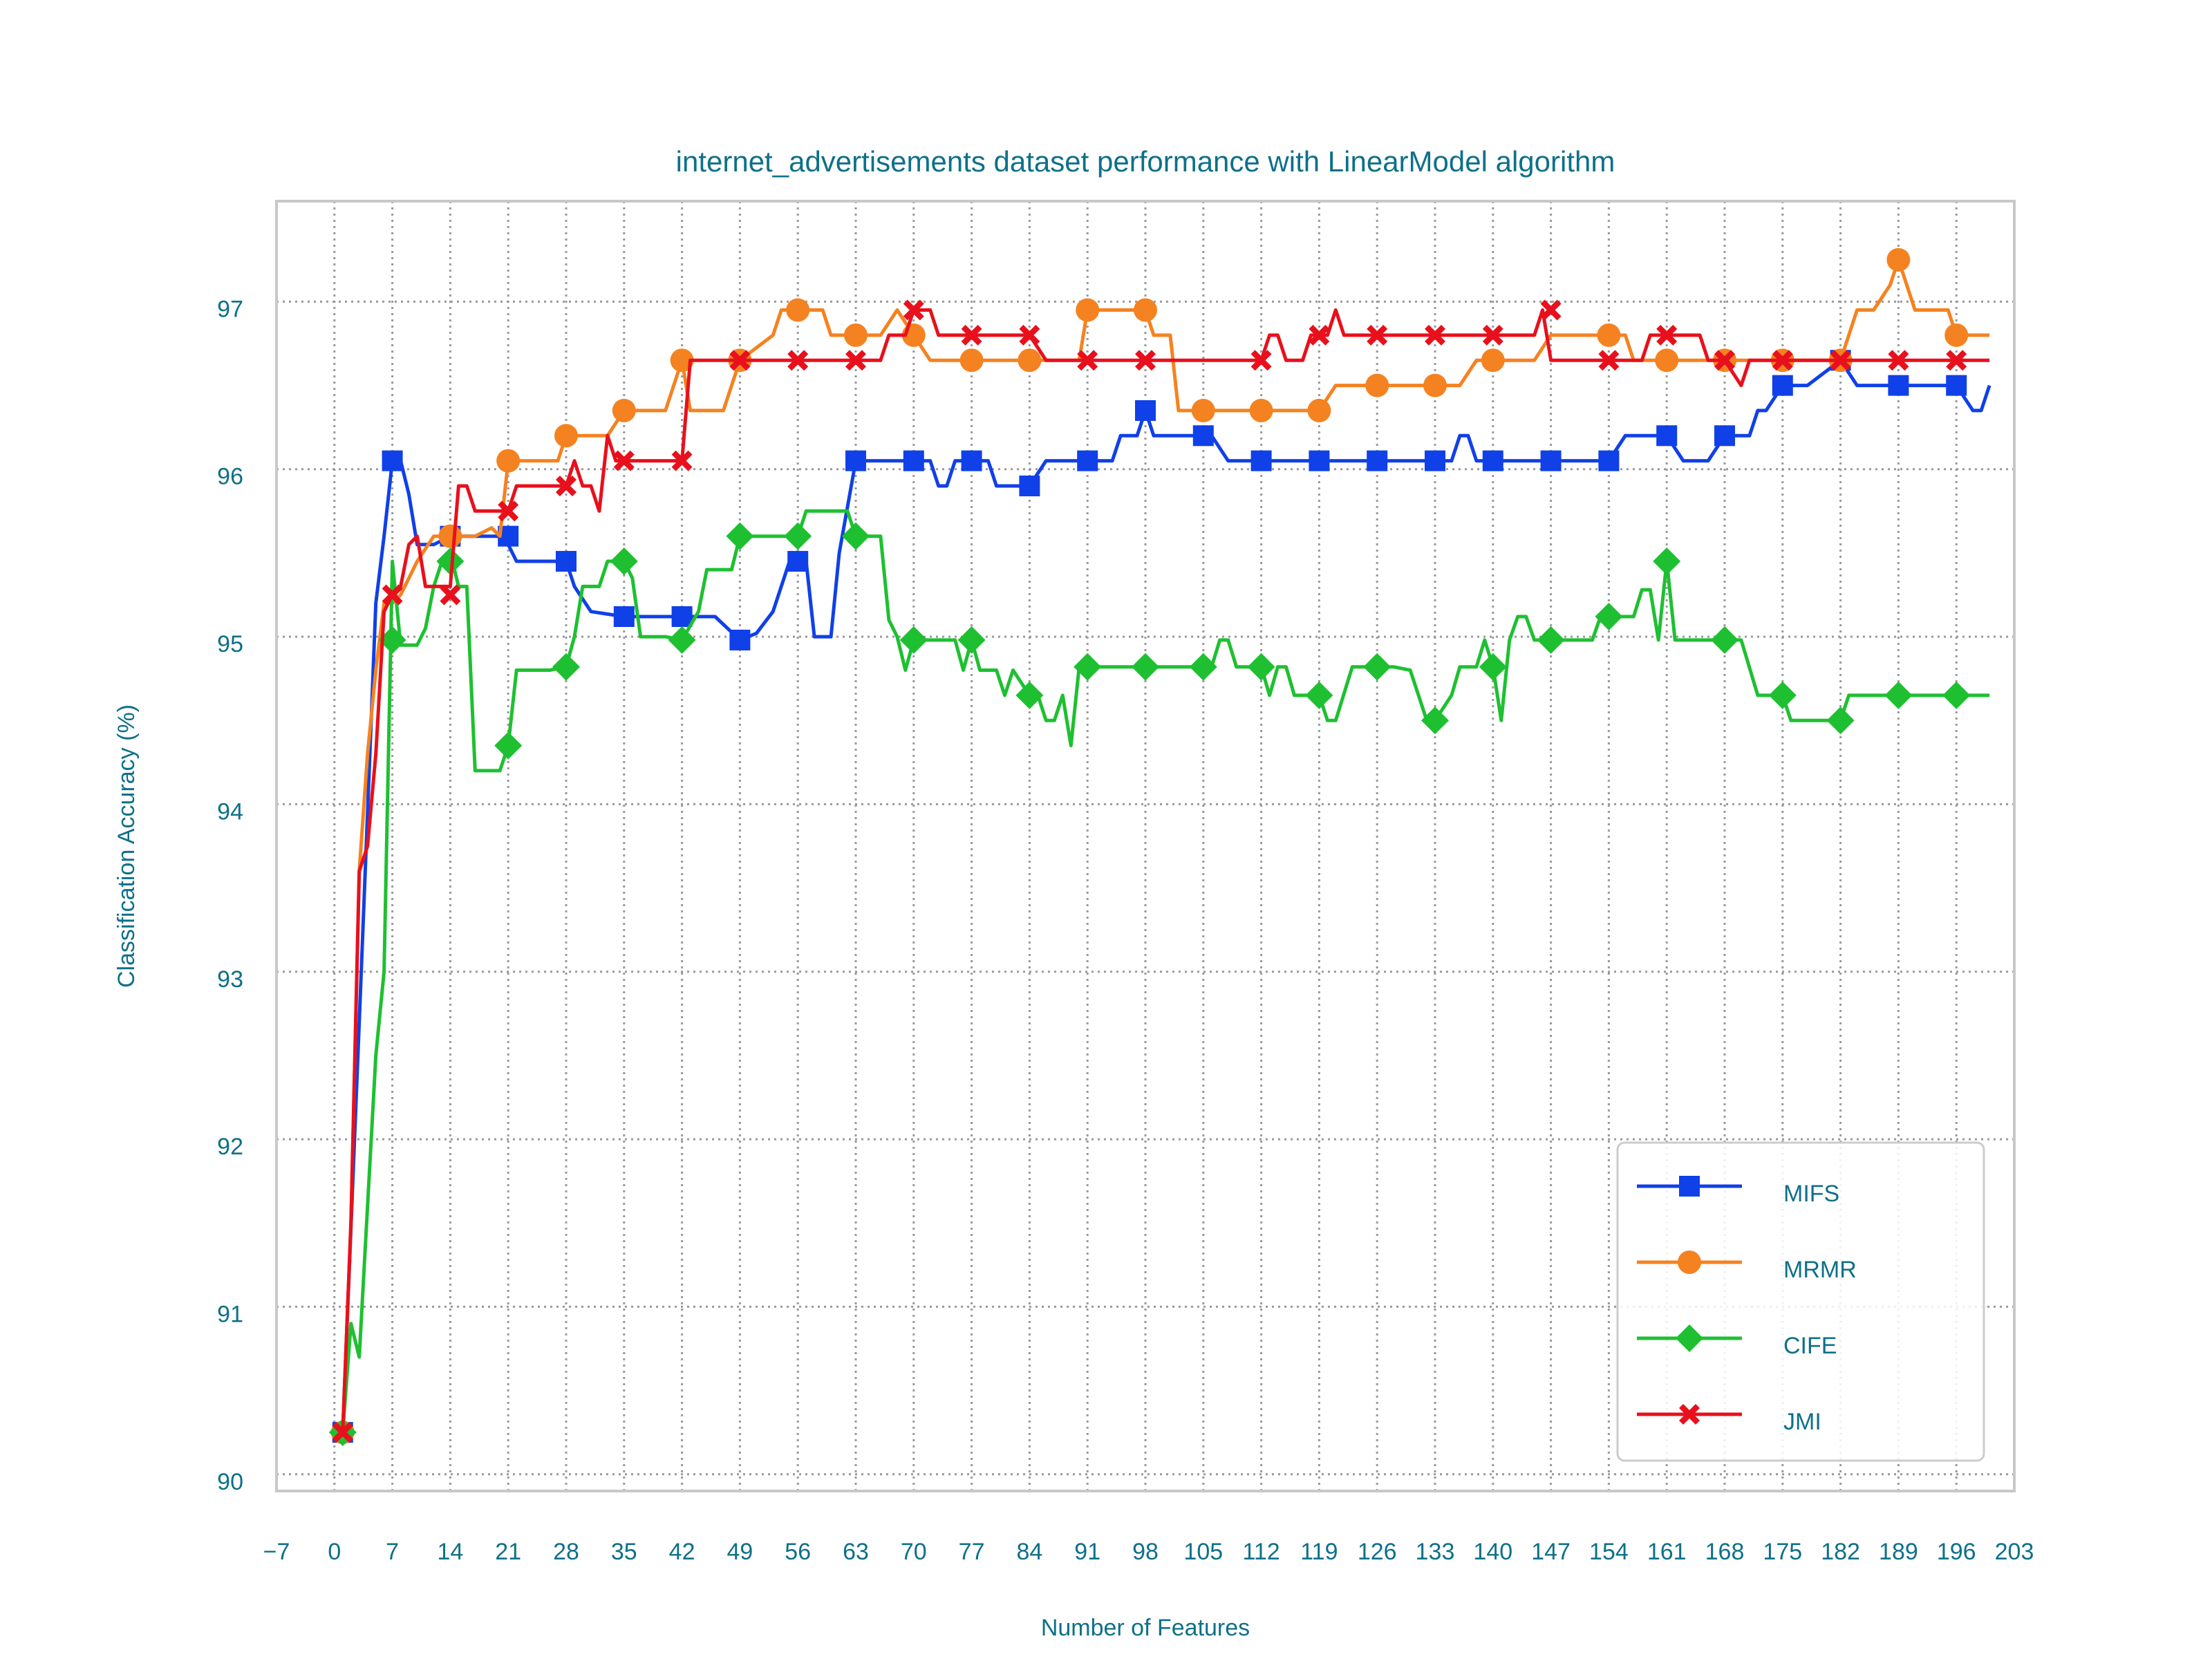 The width and height of the screenshot is (2212, 1659). I want to click on x-tick-label: 196, so click(1957, 1552).